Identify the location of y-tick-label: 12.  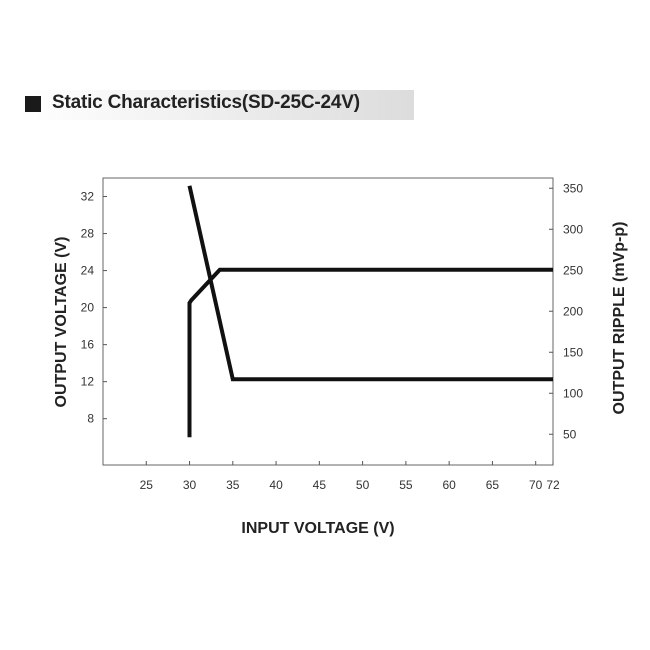
(88, 382).